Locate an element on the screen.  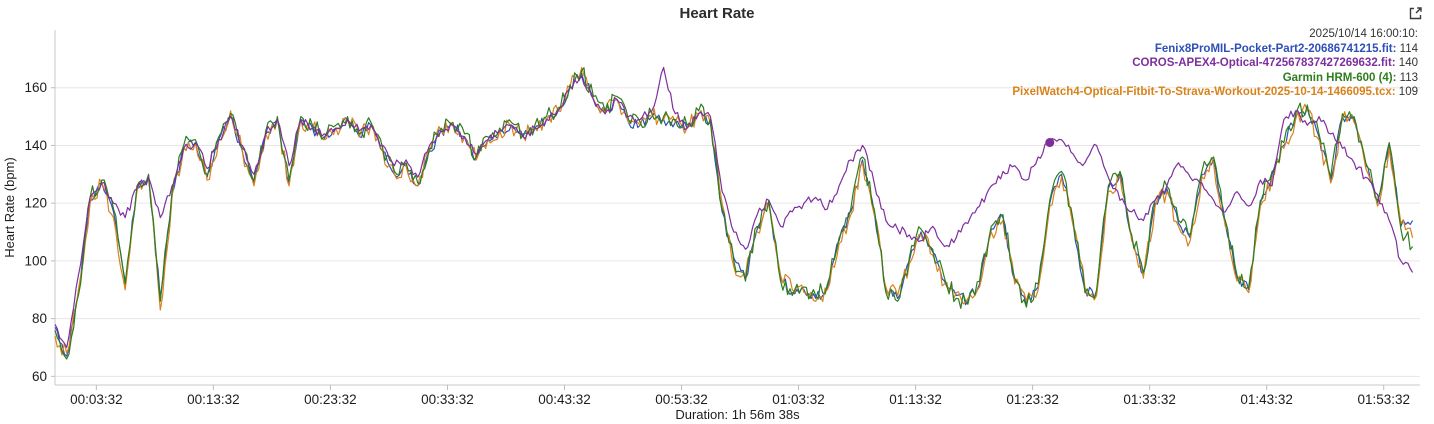
chart-title: Heart Rate is located at coordinates (717, 13).